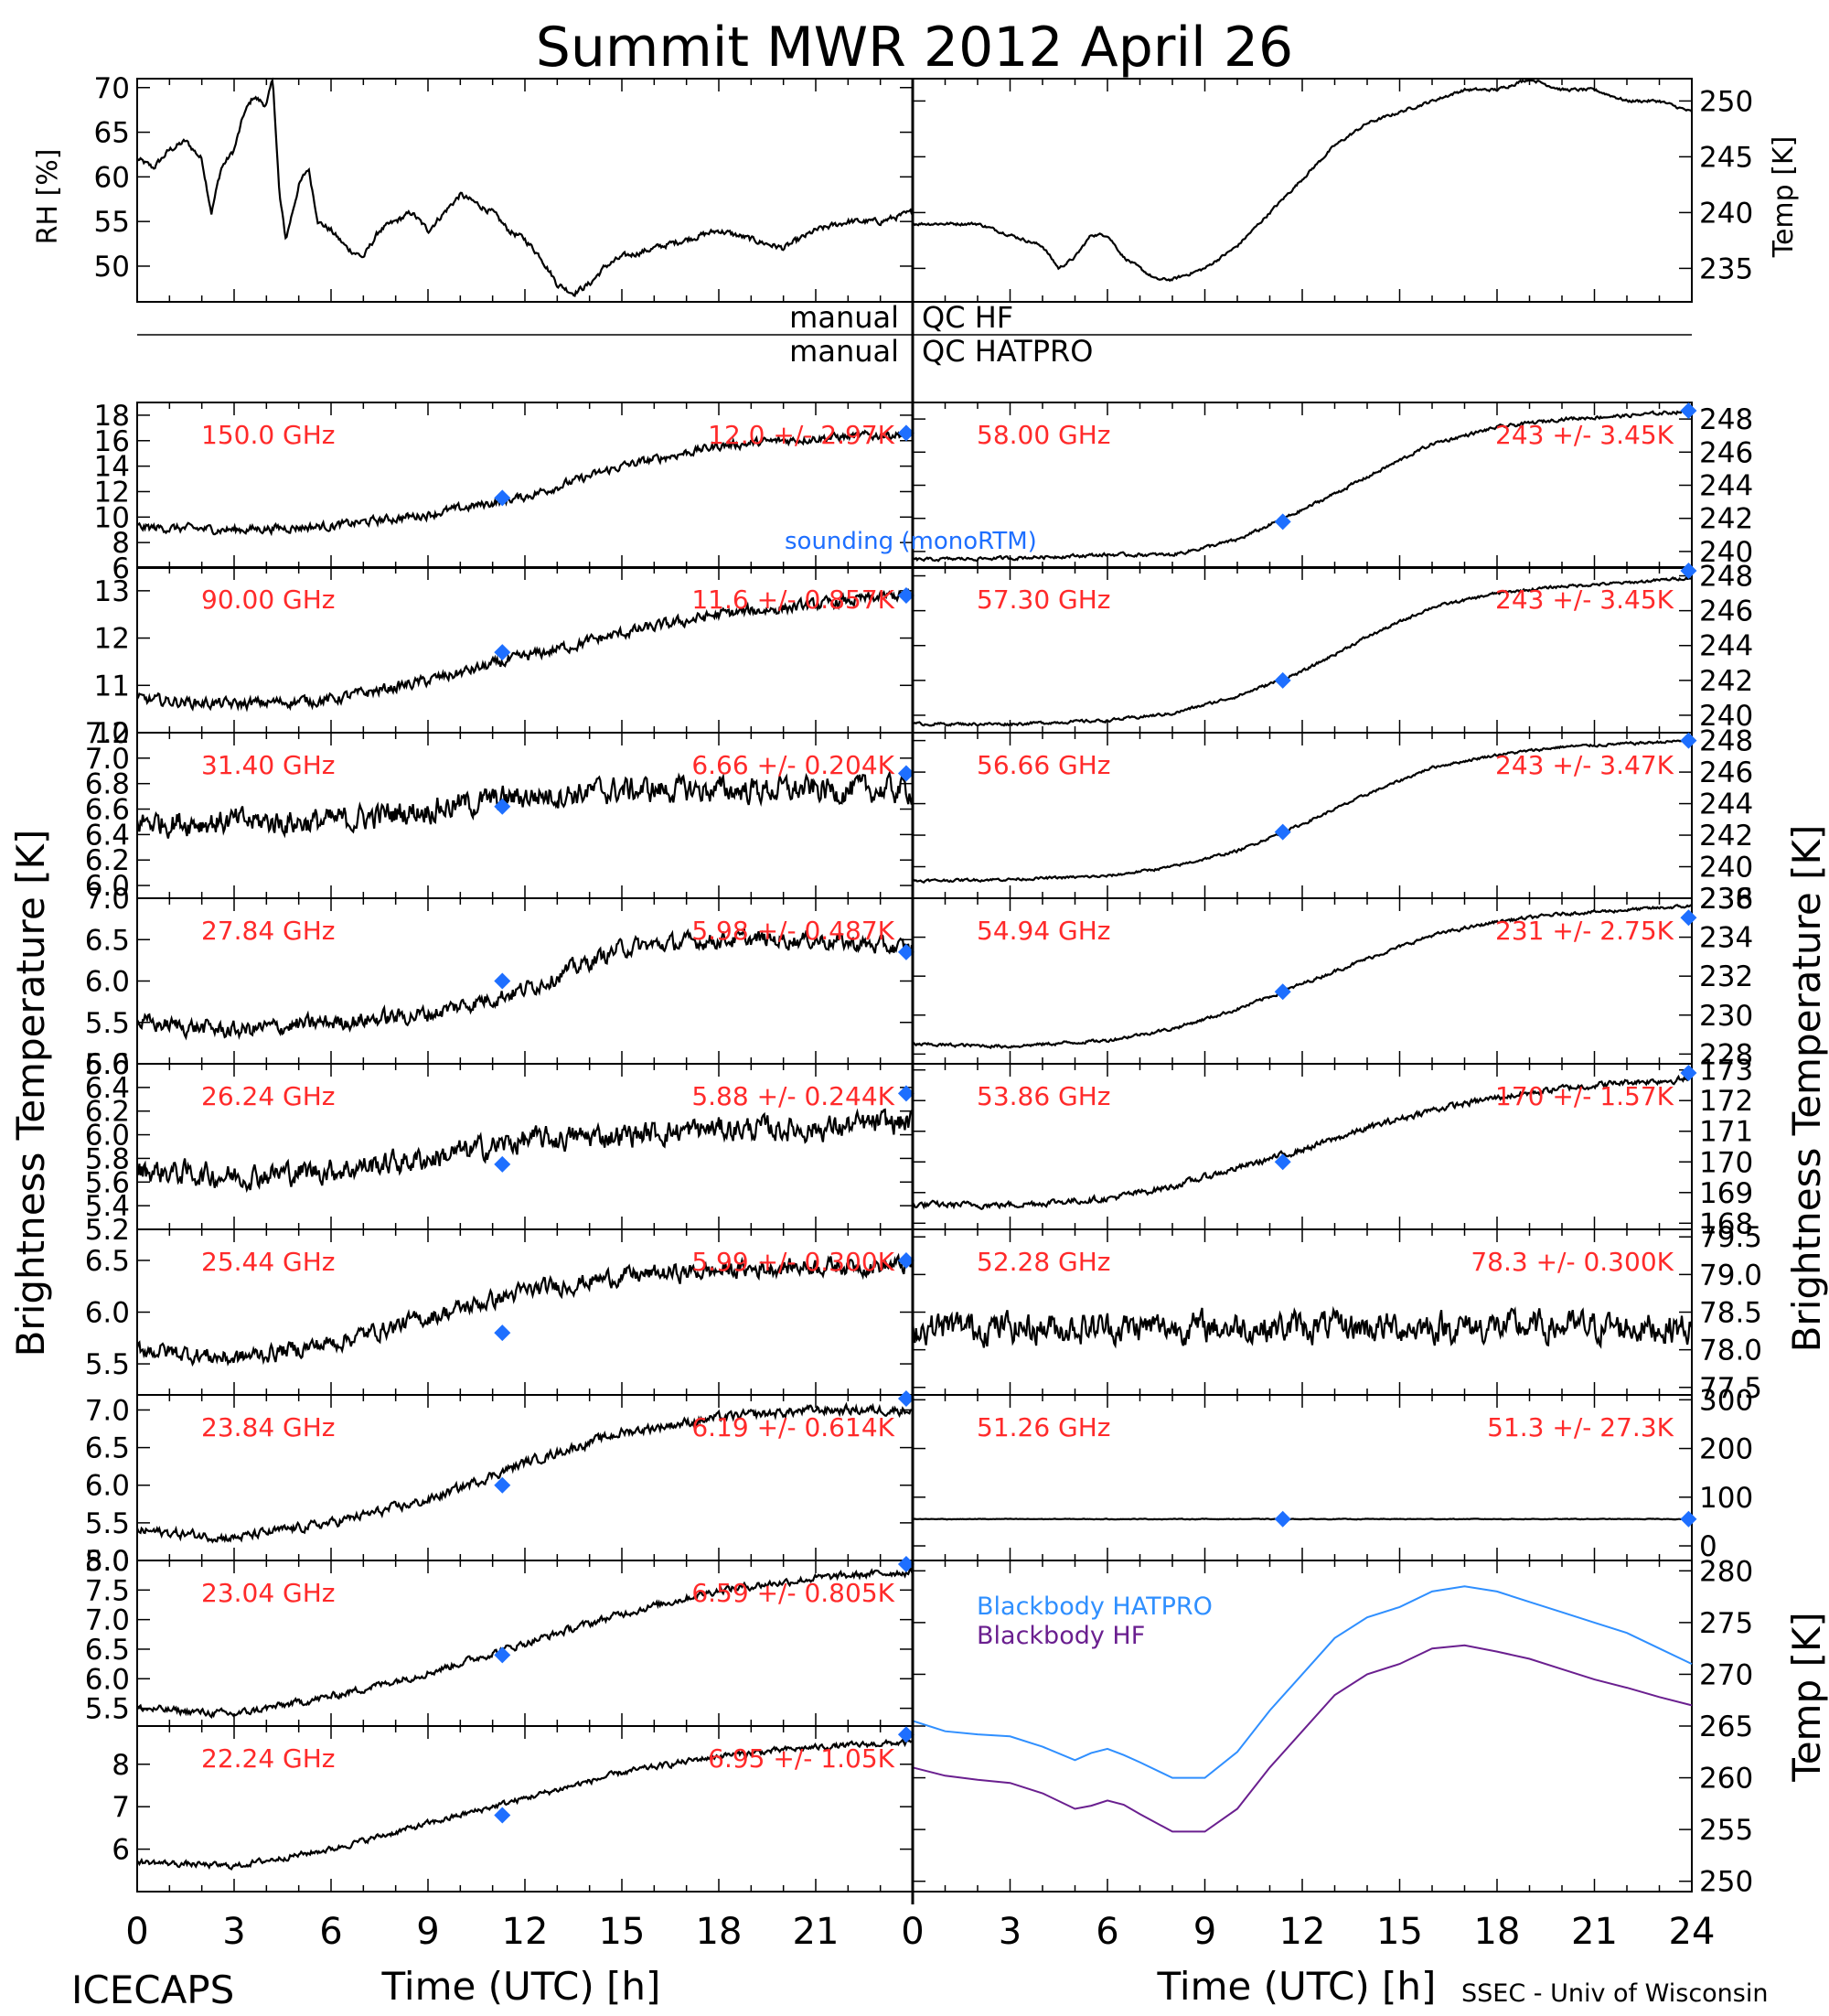 Image resolution: width=1829 pixels, height=2016 pixels. I want to click on ch23b-y-tick-label: 6.0, so click(107, 1679).